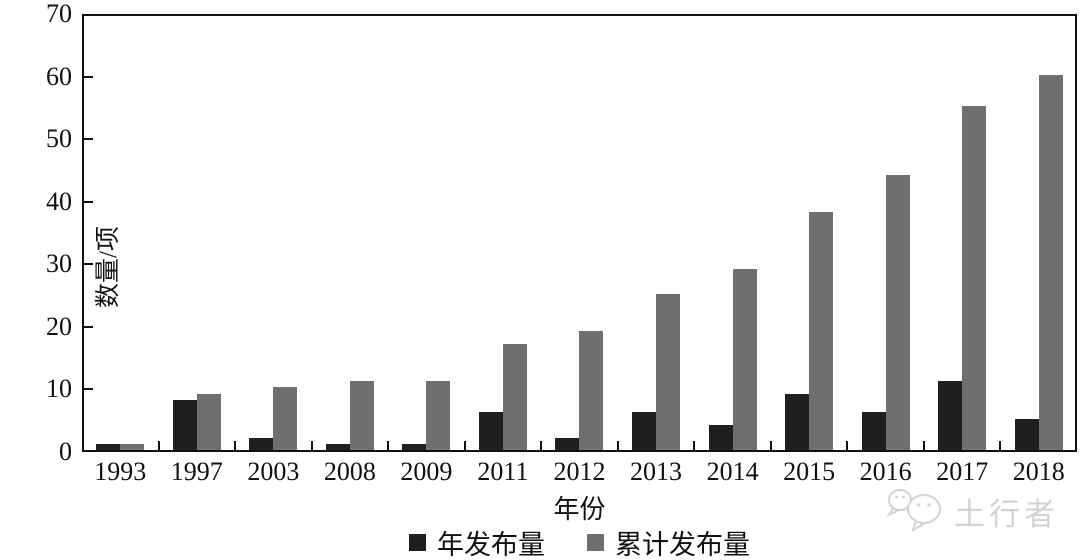 This screenshot has height=560, width=1080. Describe the element at coordinates (579, 471) in the screenshot. I see `x-tick-label: 2012` at that location.